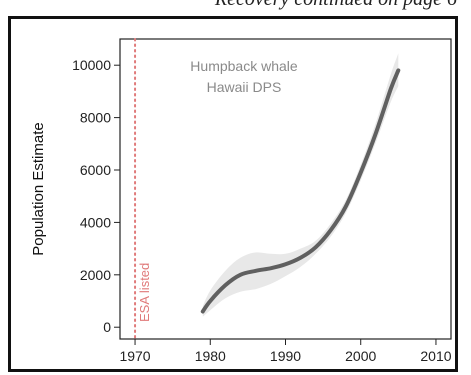  What do you see at coordinates (144, 292) in the screenshot?
I see `esa-listed-label: ESA listed` at bounding box center [144, 292].